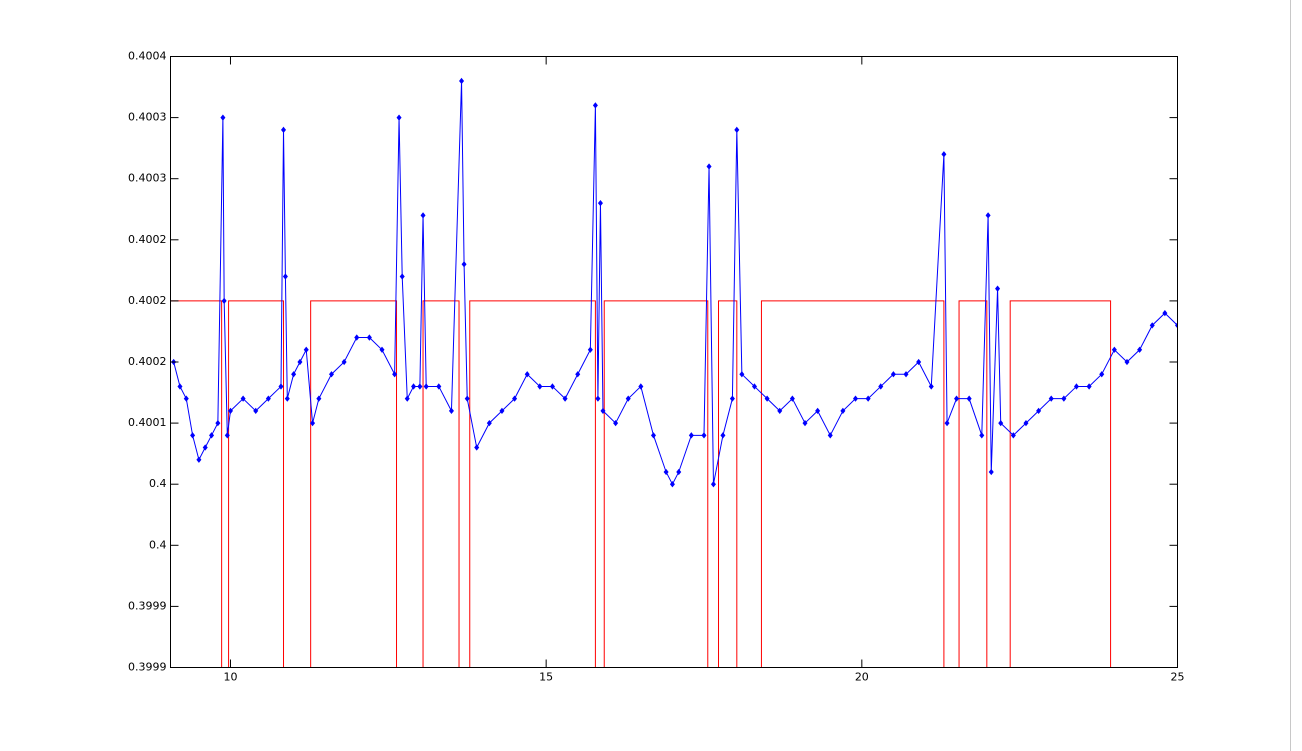 This screenshot has height=751, width=1302. Describe the element at coordinates (147, 422) in the screenshot. I see `y-tick-label: 0.4001` at that location.